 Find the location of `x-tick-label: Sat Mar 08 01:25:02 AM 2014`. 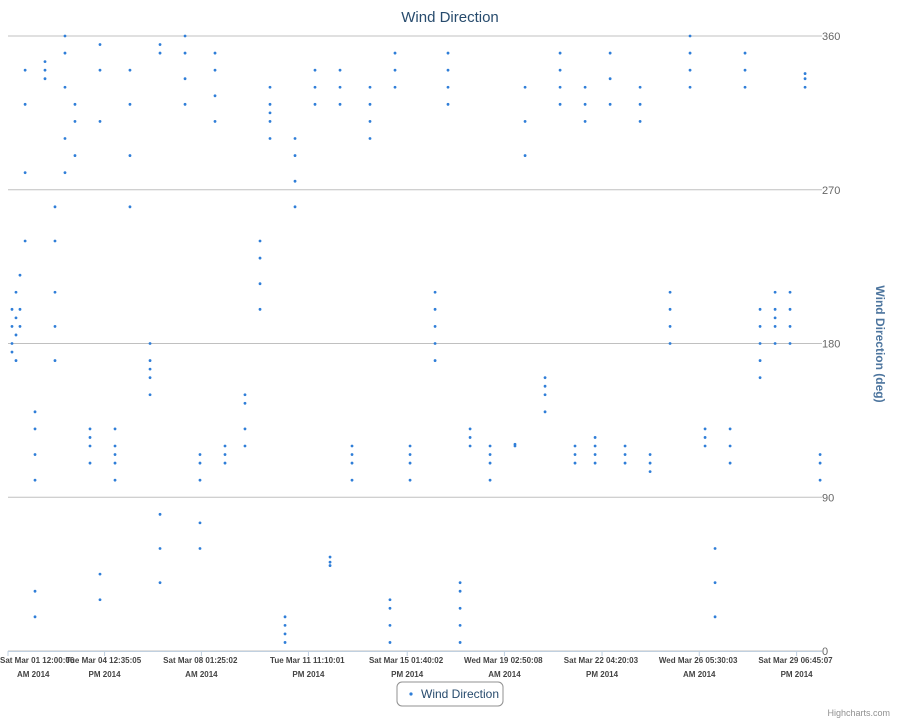

x-tick-label: Sat Mar 08 01:25:02 AM 2014 is located at coordinates (201, 667).